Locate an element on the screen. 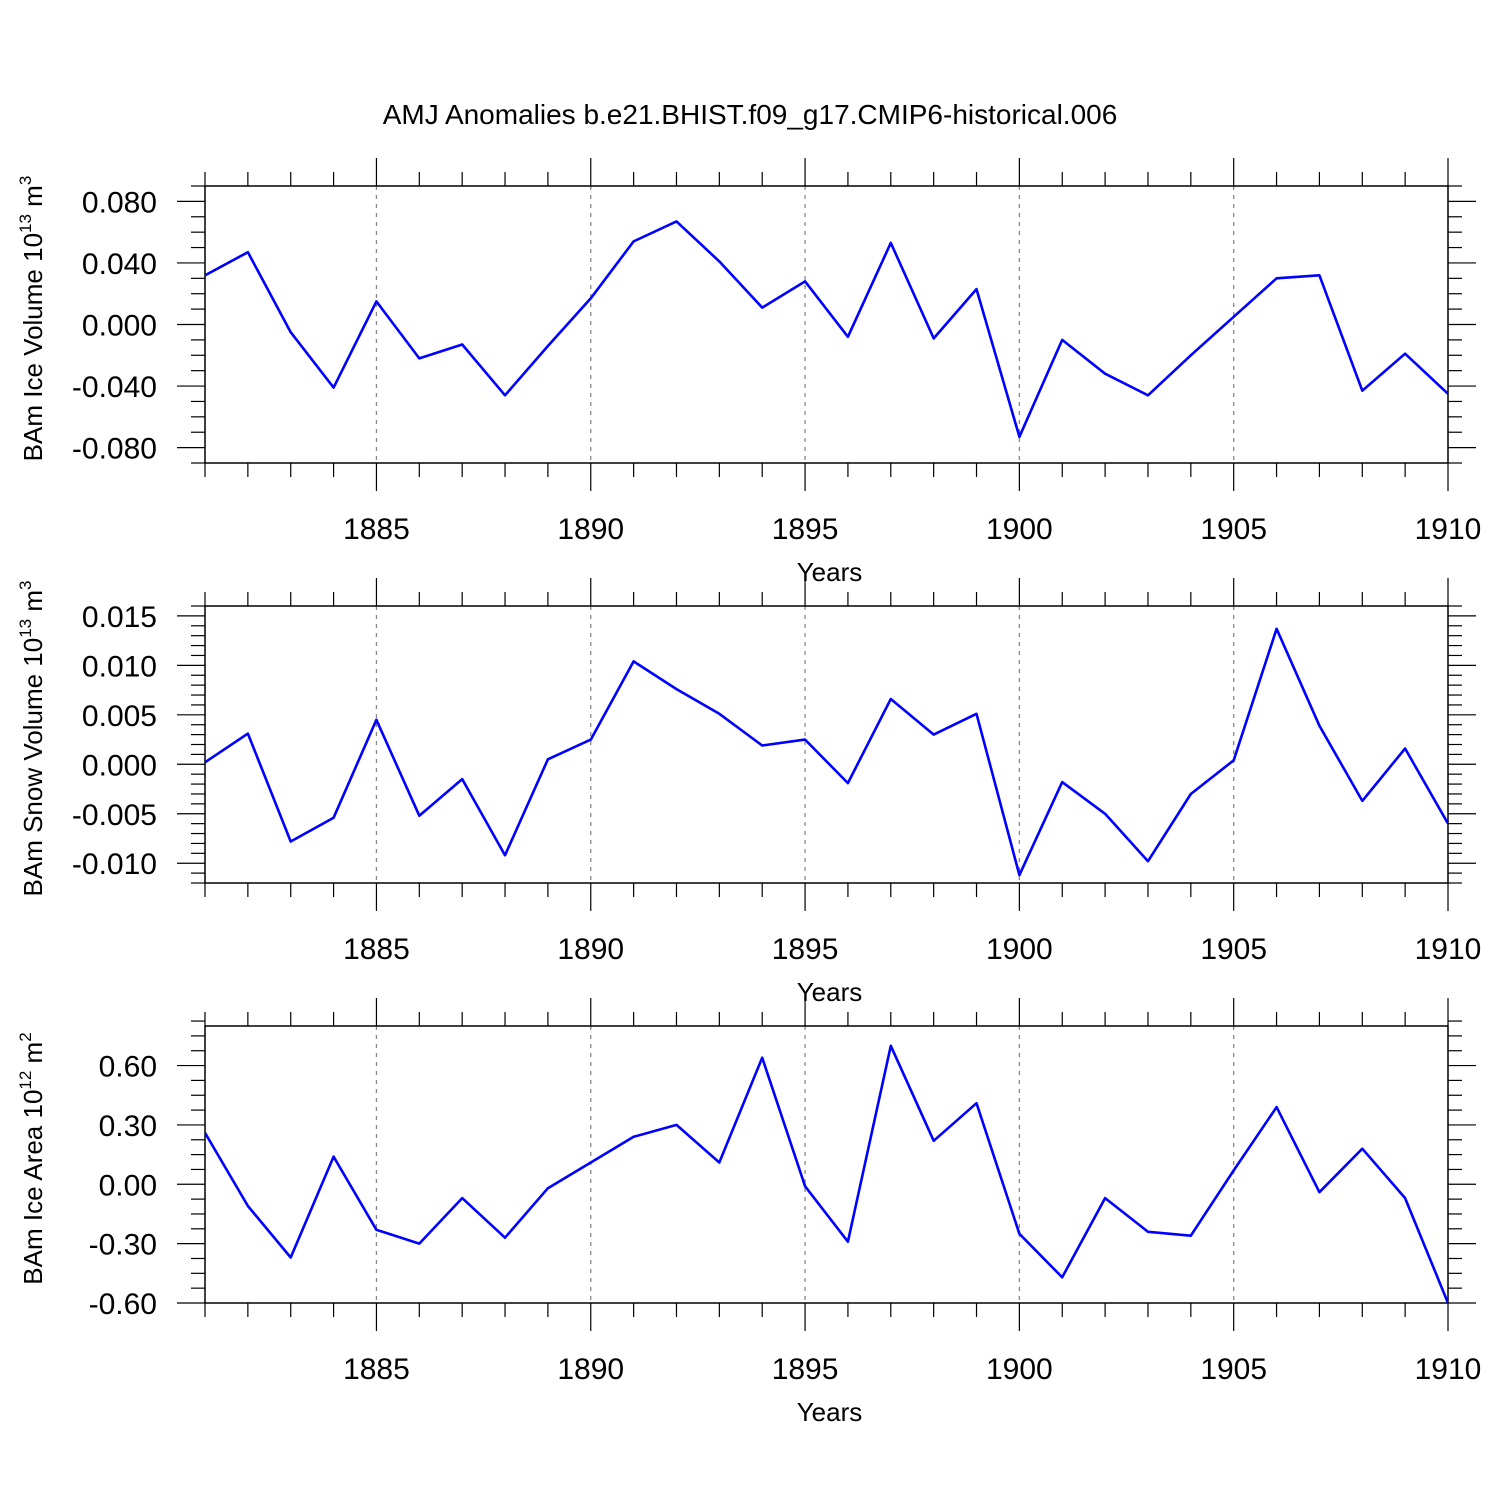 The height and width of the screenshot is (1505, 1500). y-tick-label: -0.005 is located at coordinates (114, 815).